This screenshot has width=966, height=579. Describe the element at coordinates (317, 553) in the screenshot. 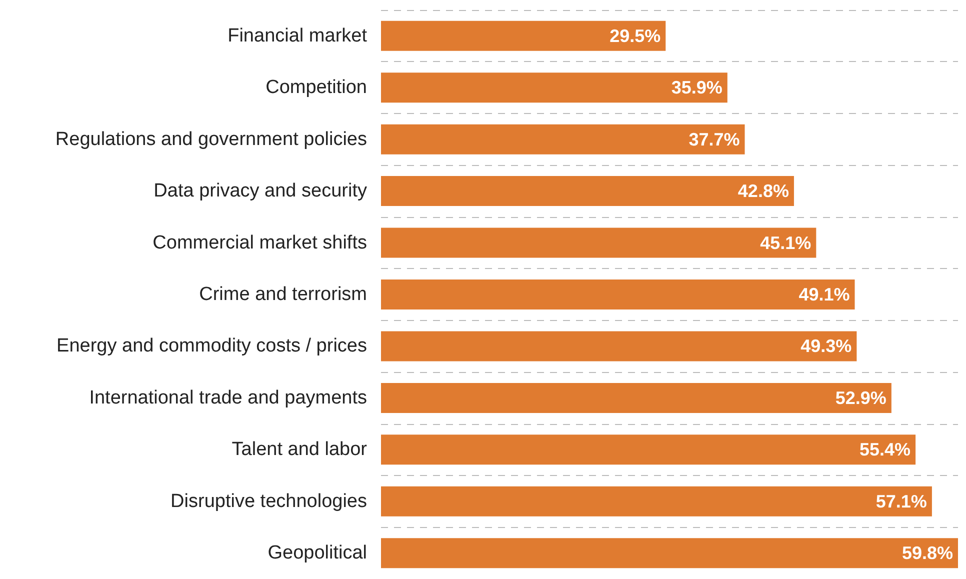

I see `y-tick-label: Geopolitical` at that location.